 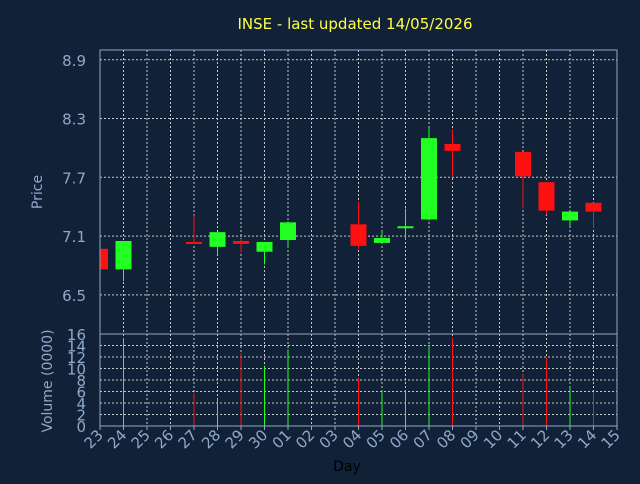 What do you see at coordinates (117, 439) in the screenshot?
I see `x-tick-label: 24` at bounding box center [117, 439].